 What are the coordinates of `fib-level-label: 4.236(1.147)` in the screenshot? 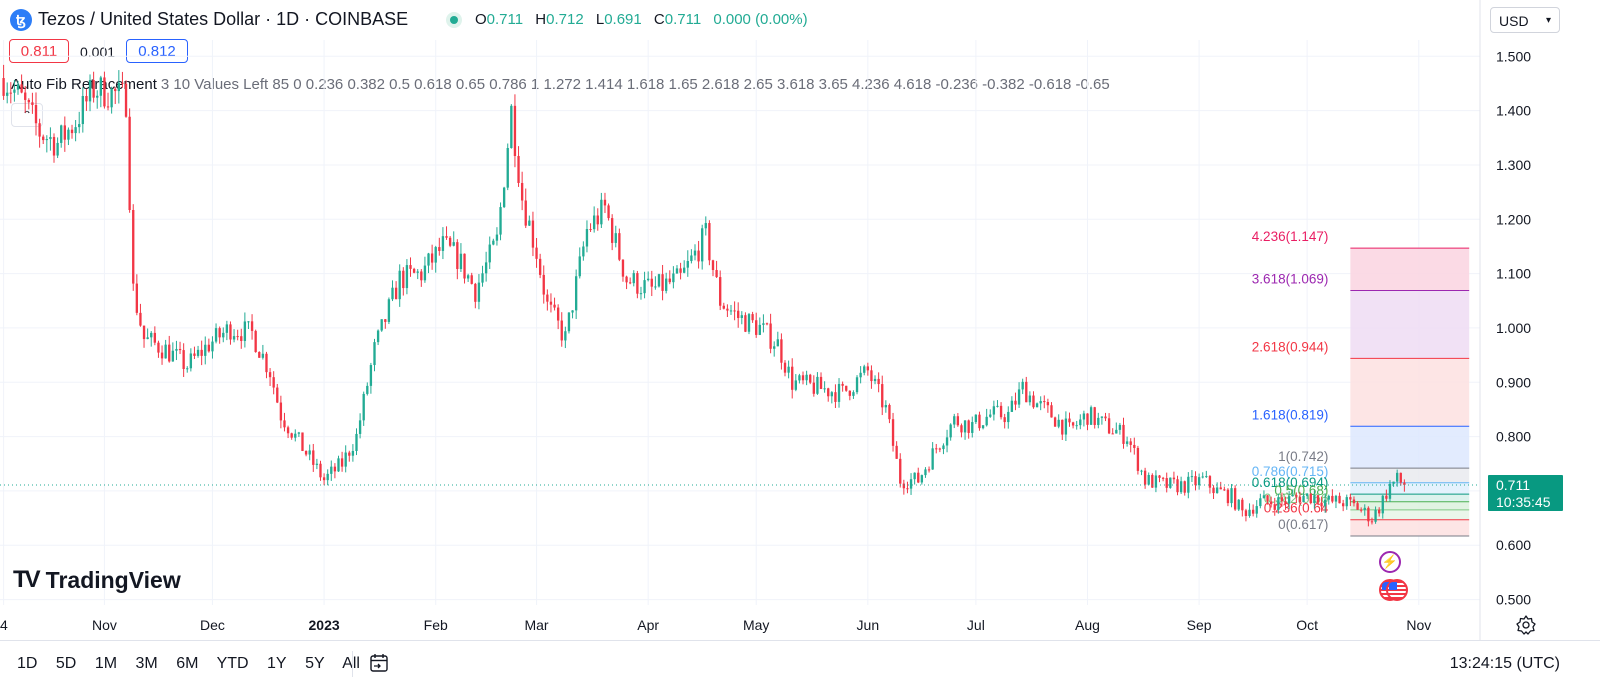 It's located at (1290, 236).